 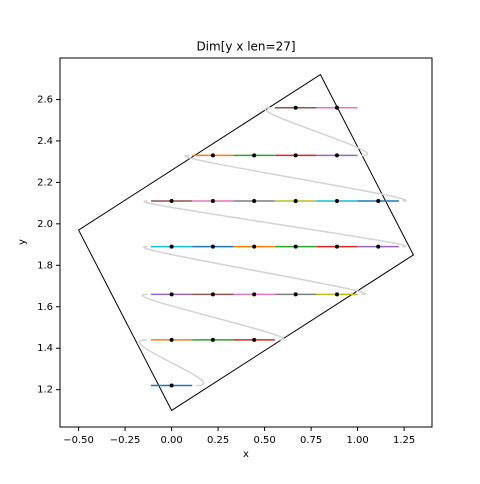 I want to click on y-tick-label: 2.0, so click(x=45, y=224).